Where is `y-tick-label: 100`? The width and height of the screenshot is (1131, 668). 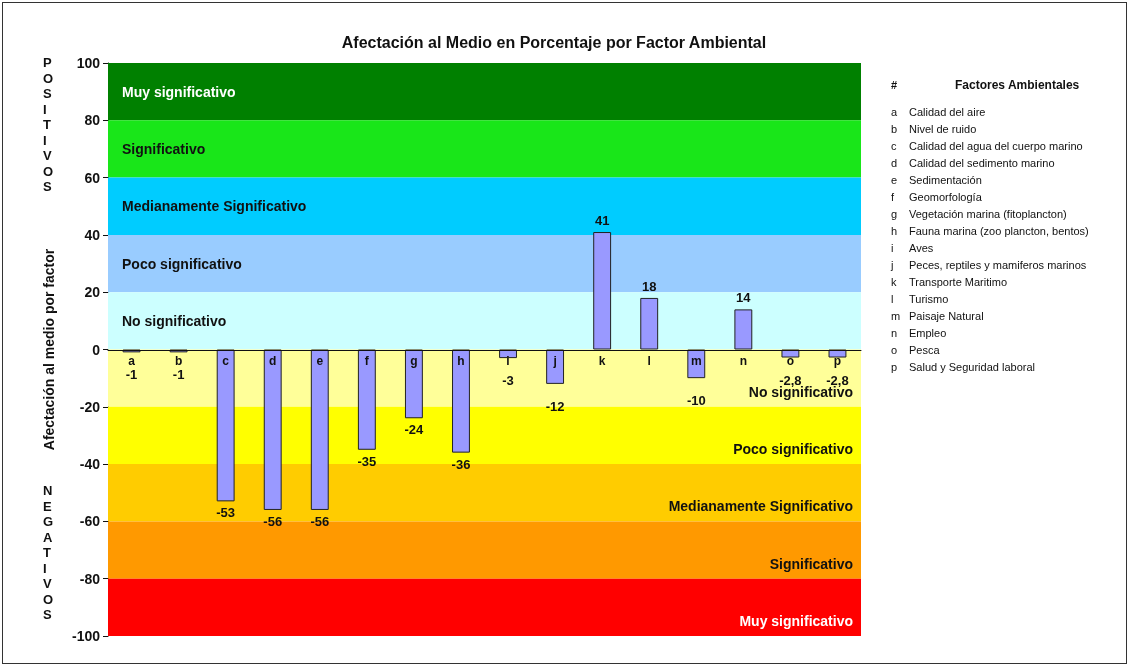 y-tick-label: 100 is located at coordinates (88, 63).